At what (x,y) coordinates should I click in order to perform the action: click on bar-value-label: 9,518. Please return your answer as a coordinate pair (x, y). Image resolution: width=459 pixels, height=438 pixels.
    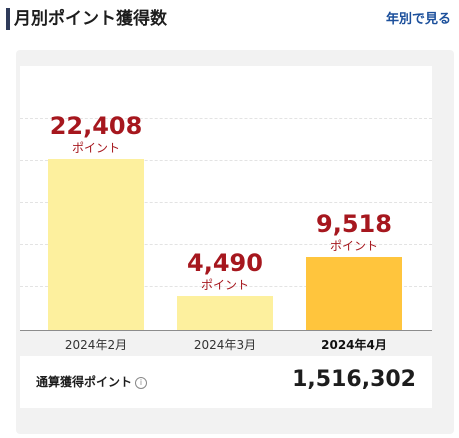
    Looking at the image, I should click on (354, 224).